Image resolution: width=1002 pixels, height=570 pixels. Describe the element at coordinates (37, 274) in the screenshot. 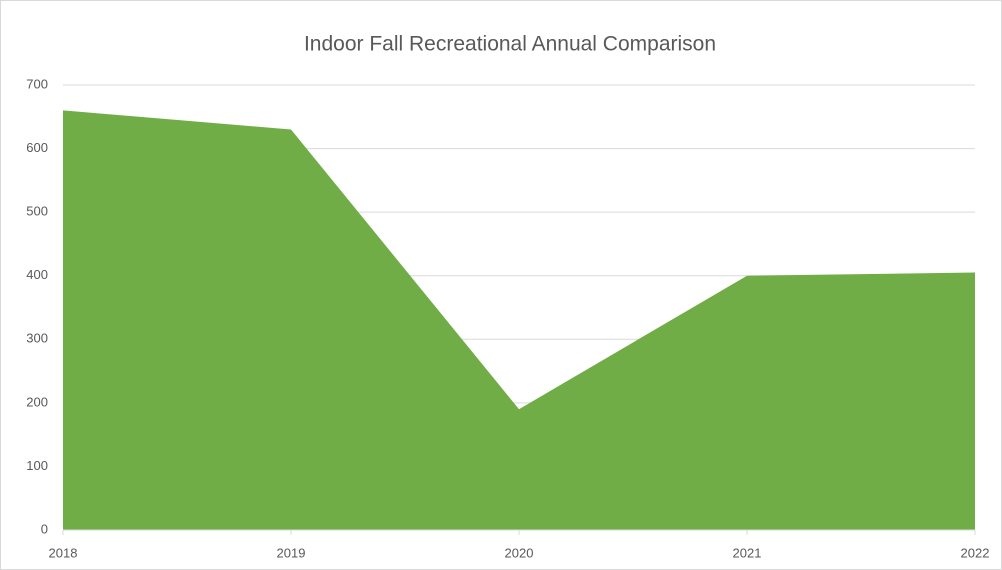

I see `y-tick-label: 400` at that location.